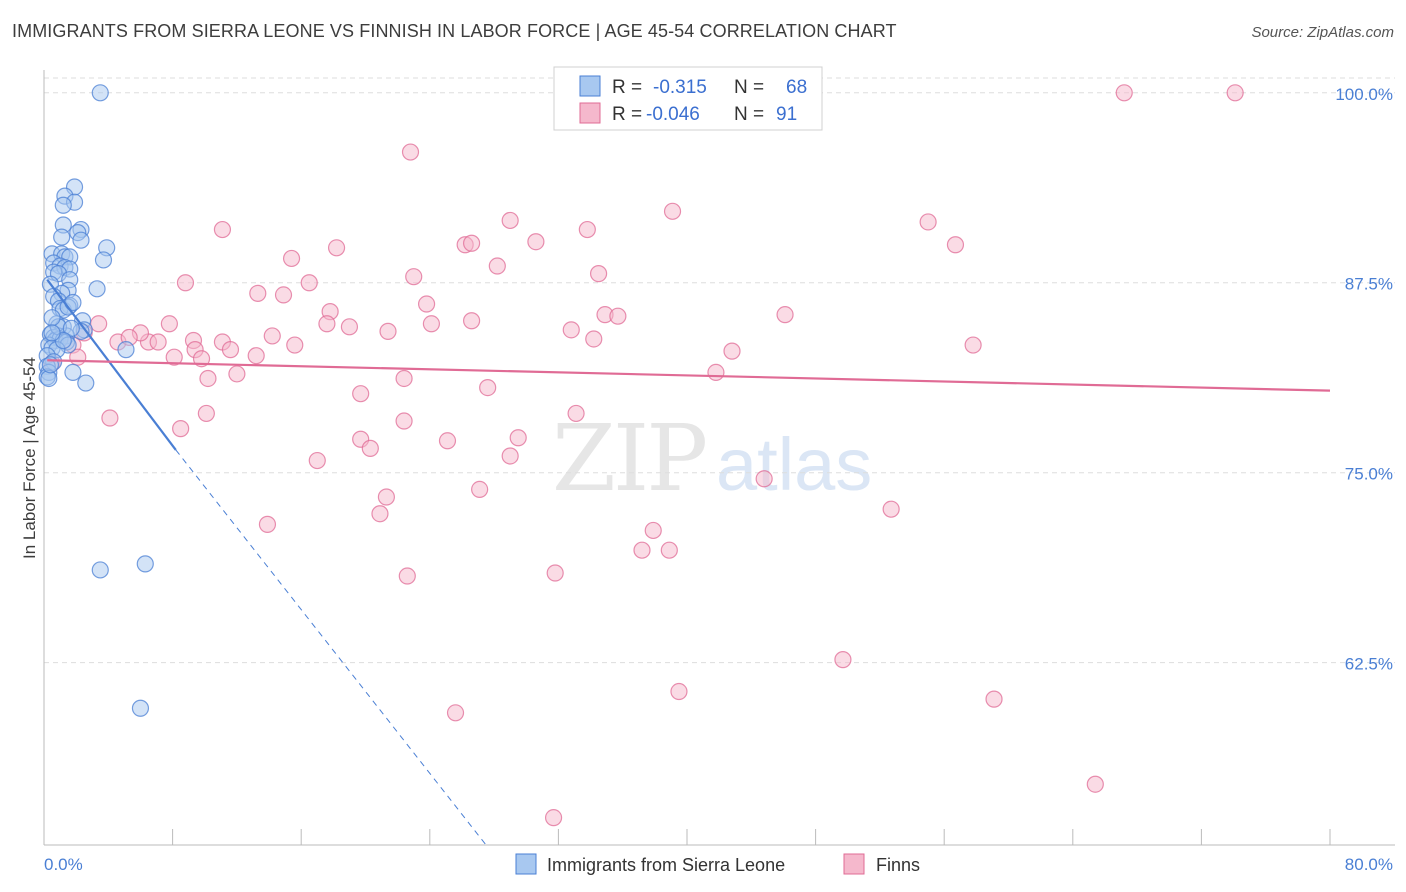 This screenshot has height=892, width=1406. I want to click on legend-box: R = -0.315 N = 68 R = -0.046 N = 91, so click(688, 98).